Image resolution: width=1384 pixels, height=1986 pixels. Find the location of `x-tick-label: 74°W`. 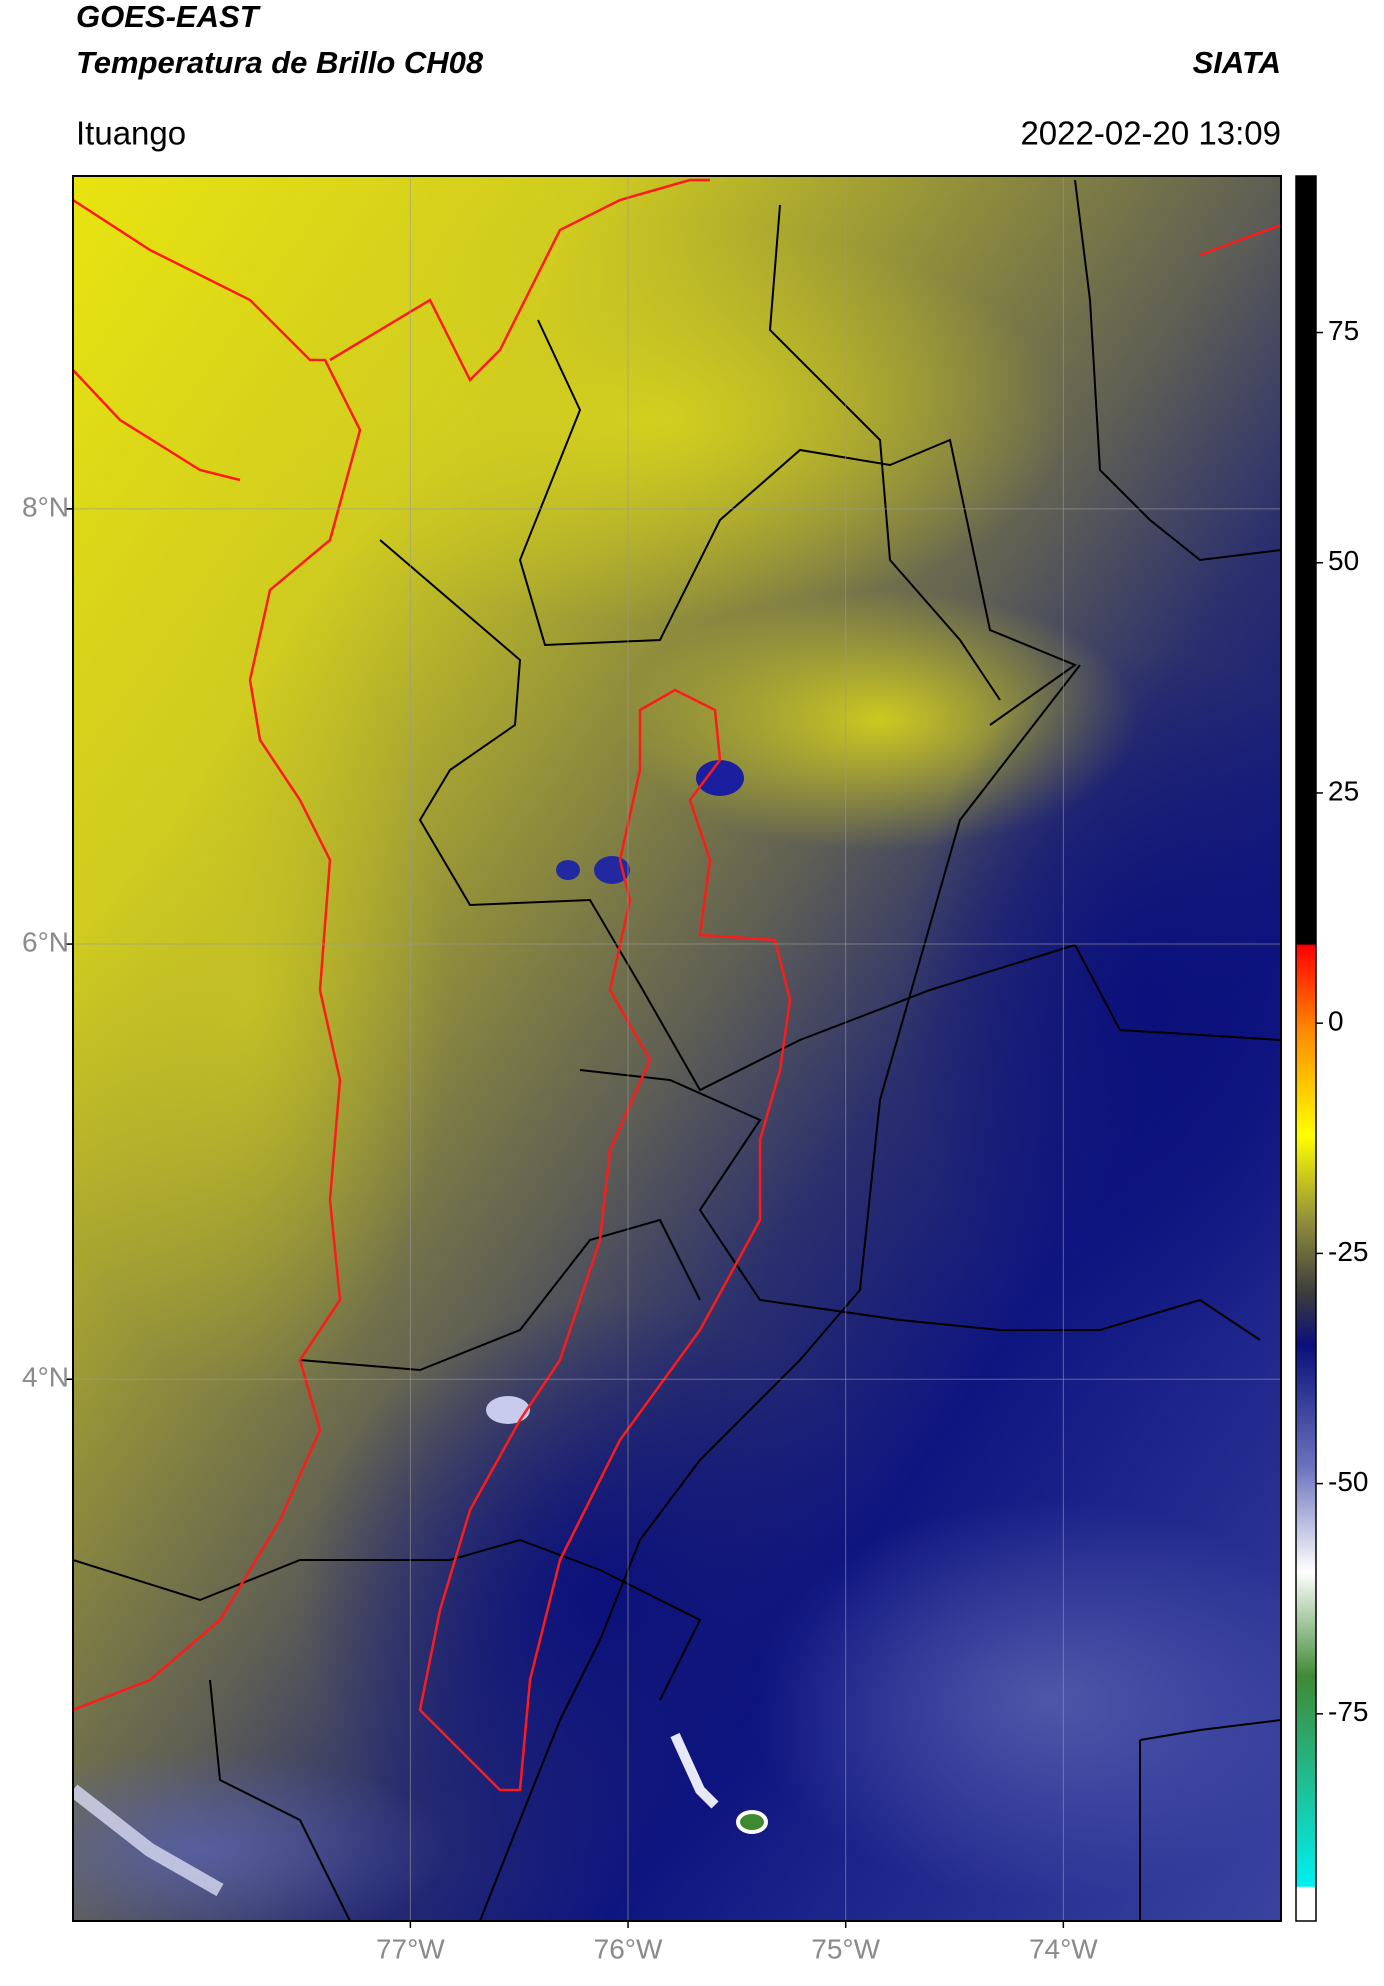

x-tick-label: 74°W is located at coordinates (1063, 1948).